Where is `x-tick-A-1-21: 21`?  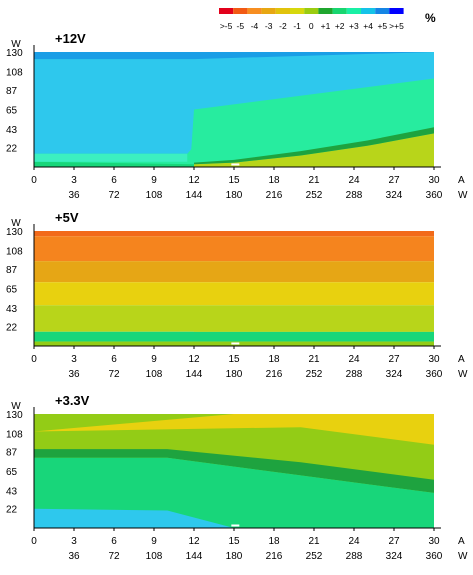
x-tick-A-1-21: 21 is located at coordinates (314, 359).